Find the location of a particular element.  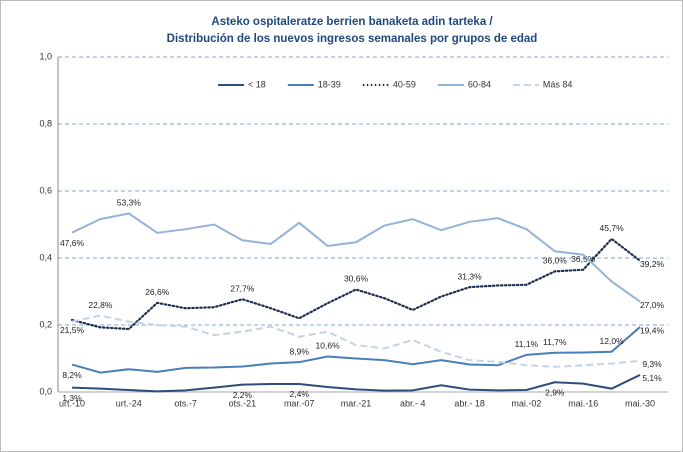

value-label: 26,6% is located at coordinates (157, 292).